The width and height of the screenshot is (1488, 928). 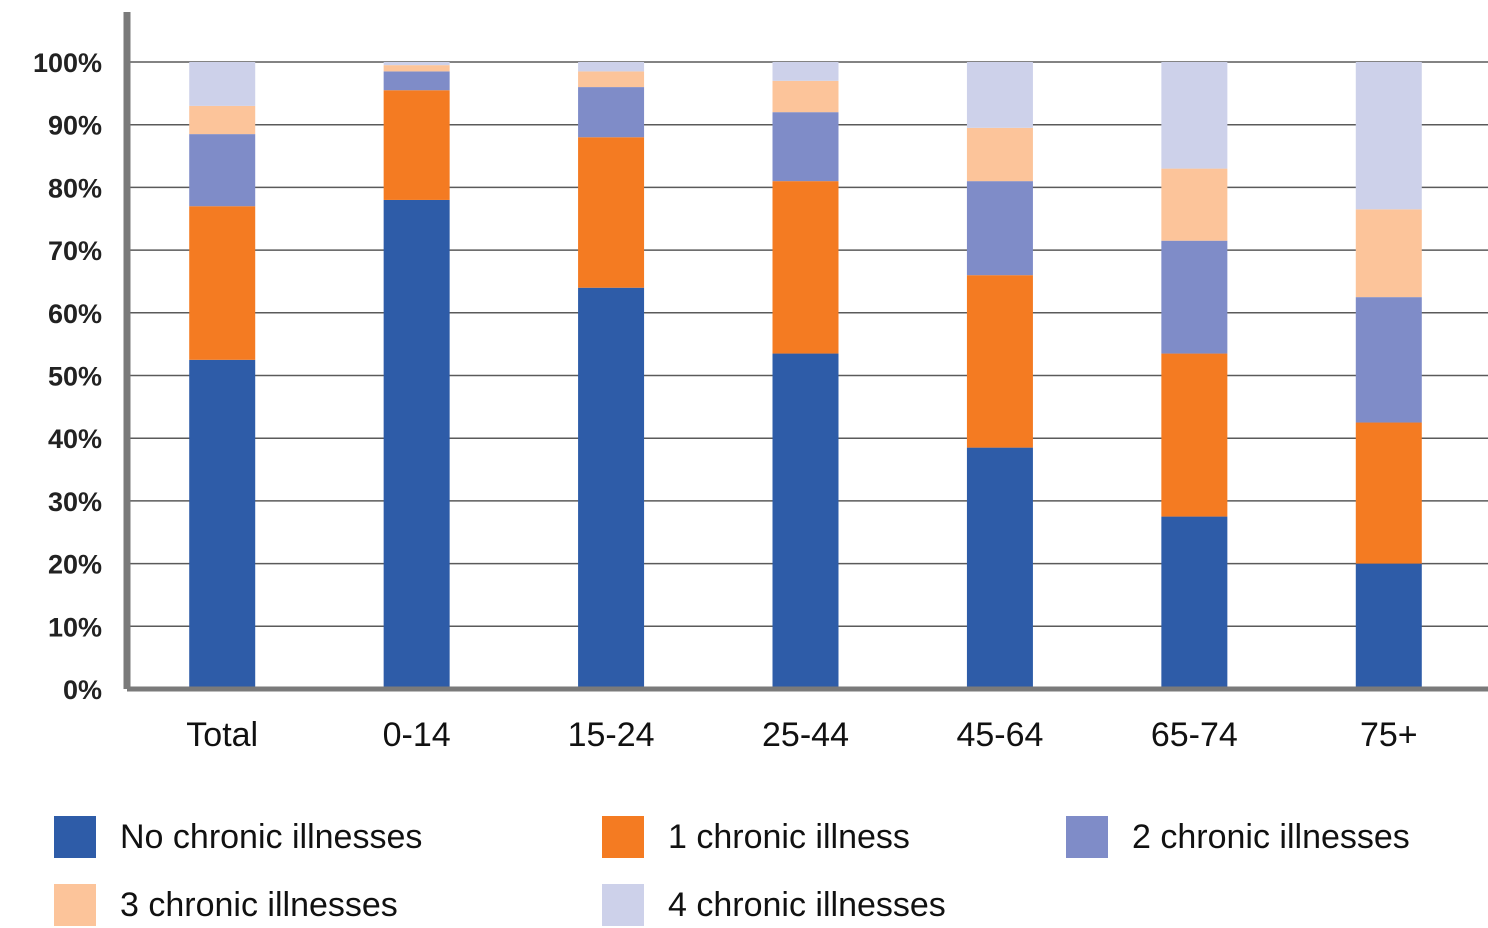 What do you see at coordinates (271, 836) in the screenshot?
I see `legend-label: No chronic illnesses` at bounding box center [271, 836].